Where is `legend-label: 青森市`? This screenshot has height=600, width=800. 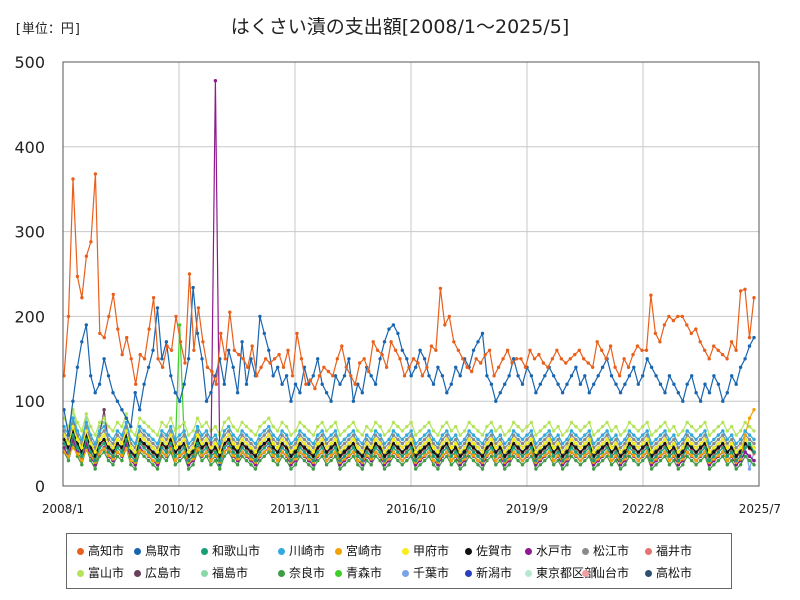
legend-label: 青森市 is located at coordinates (364, 573).